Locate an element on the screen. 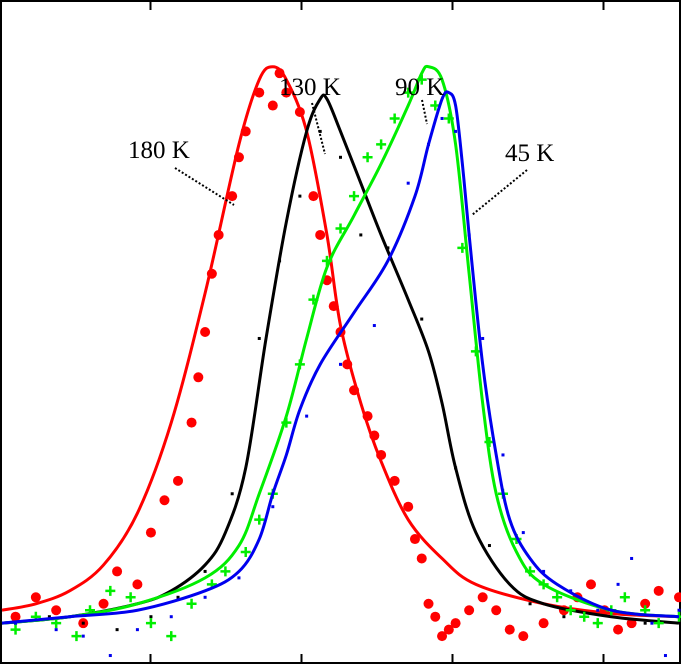 The width and height of the screenshot is (681, 665). annotation-label-90k: 90 K is located at coordinates (419, 87).